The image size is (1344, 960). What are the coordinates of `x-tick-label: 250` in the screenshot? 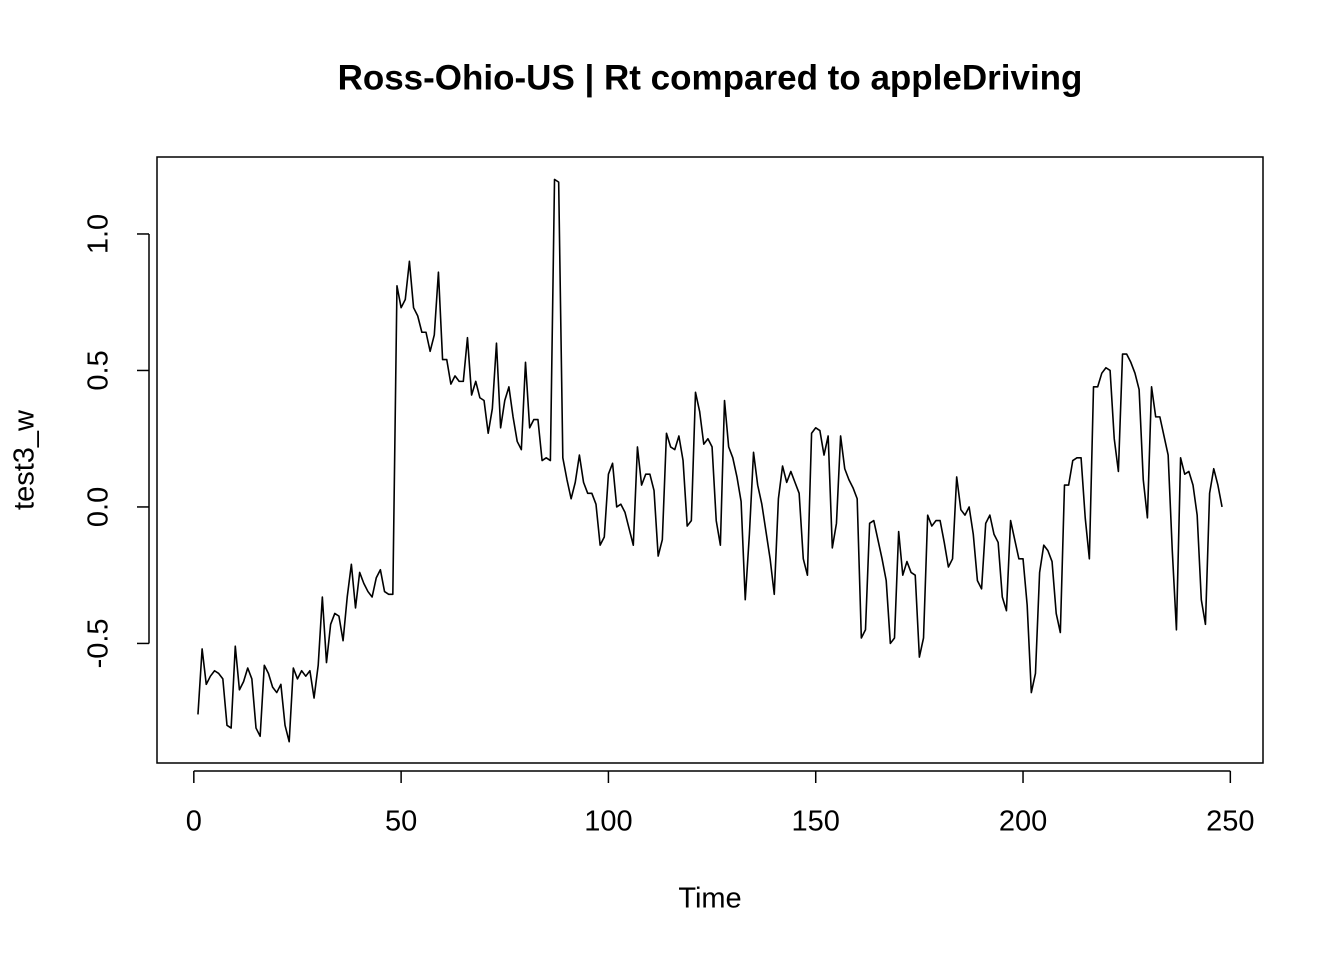 It's located at (1230, 822).